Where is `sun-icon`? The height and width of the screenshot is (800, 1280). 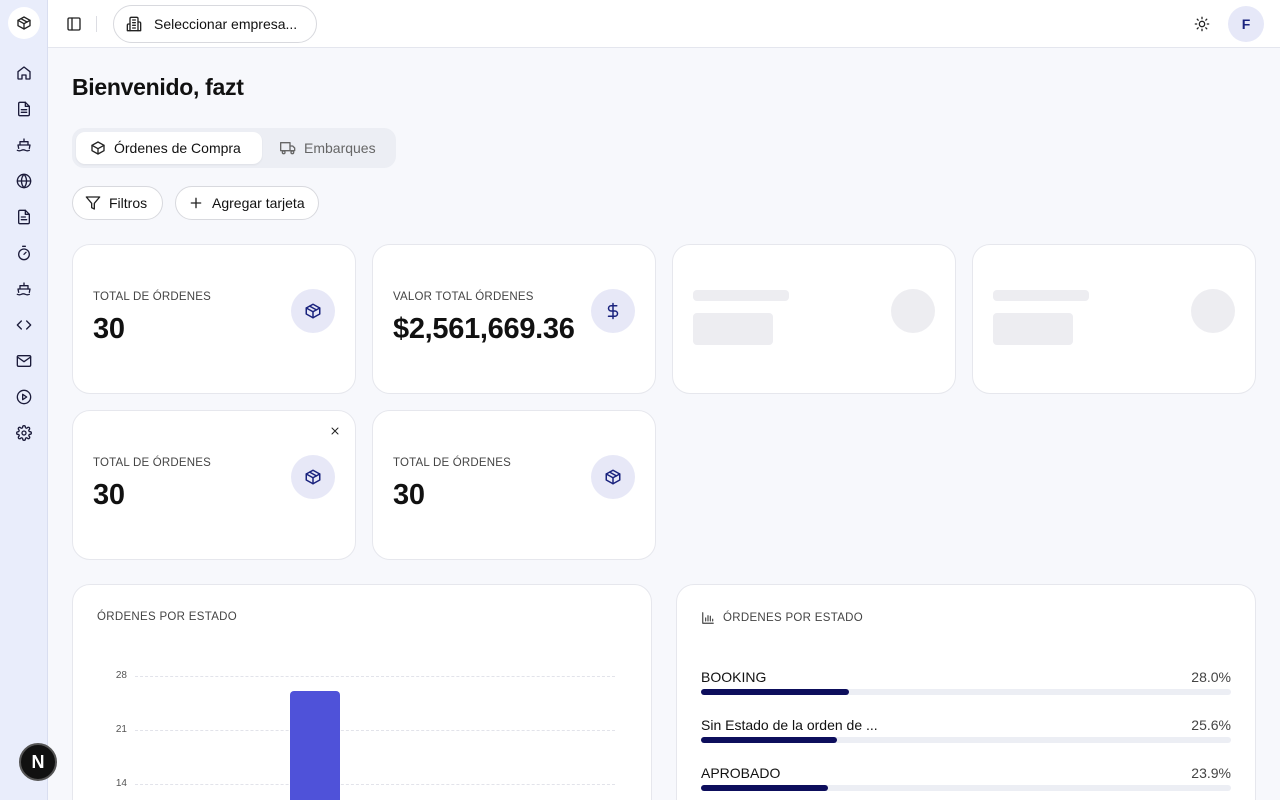
sun-icon is located at coordinates (1202, 24).